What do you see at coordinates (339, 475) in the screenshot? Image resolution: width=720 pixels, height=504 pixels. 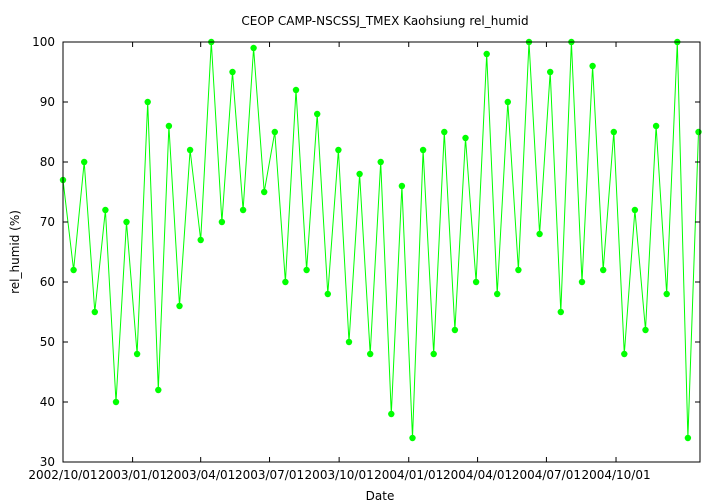 I see `x-tick-label: 2003/10/01` at bounding box center [339, 475].